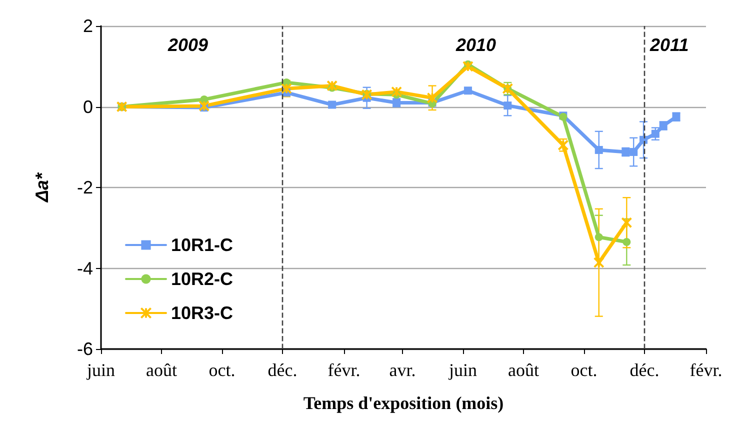 The width and height of the screenshot is (730, 432). I want to click on x-tick-label: avr., so click(402, 370).